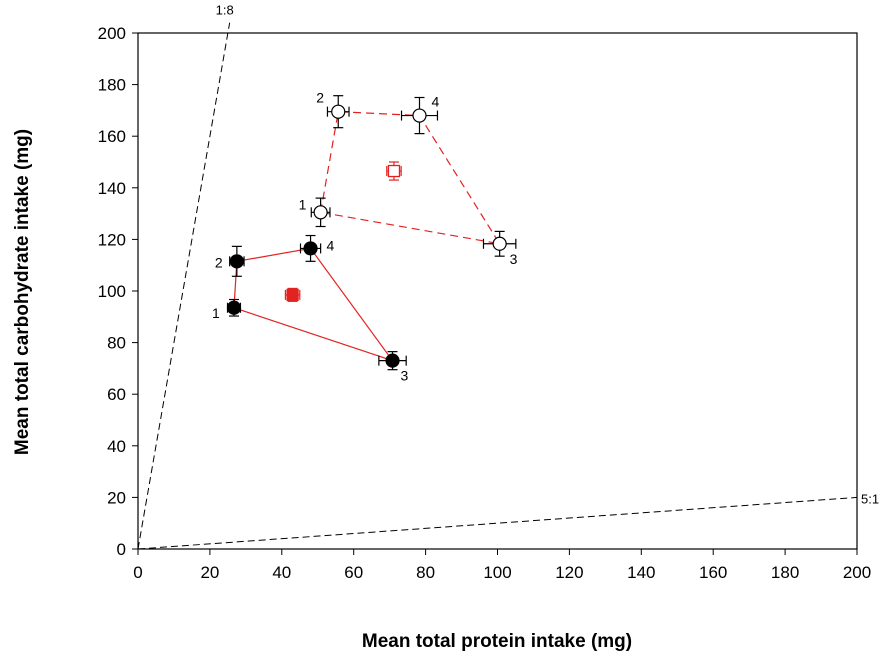 Image resolution: width=891 pixels, height=661 pixels. What do you see at coordinates (112, 188) in the screenshot?
I see `y-tick-label: 140` at bounding box center [112, 188].